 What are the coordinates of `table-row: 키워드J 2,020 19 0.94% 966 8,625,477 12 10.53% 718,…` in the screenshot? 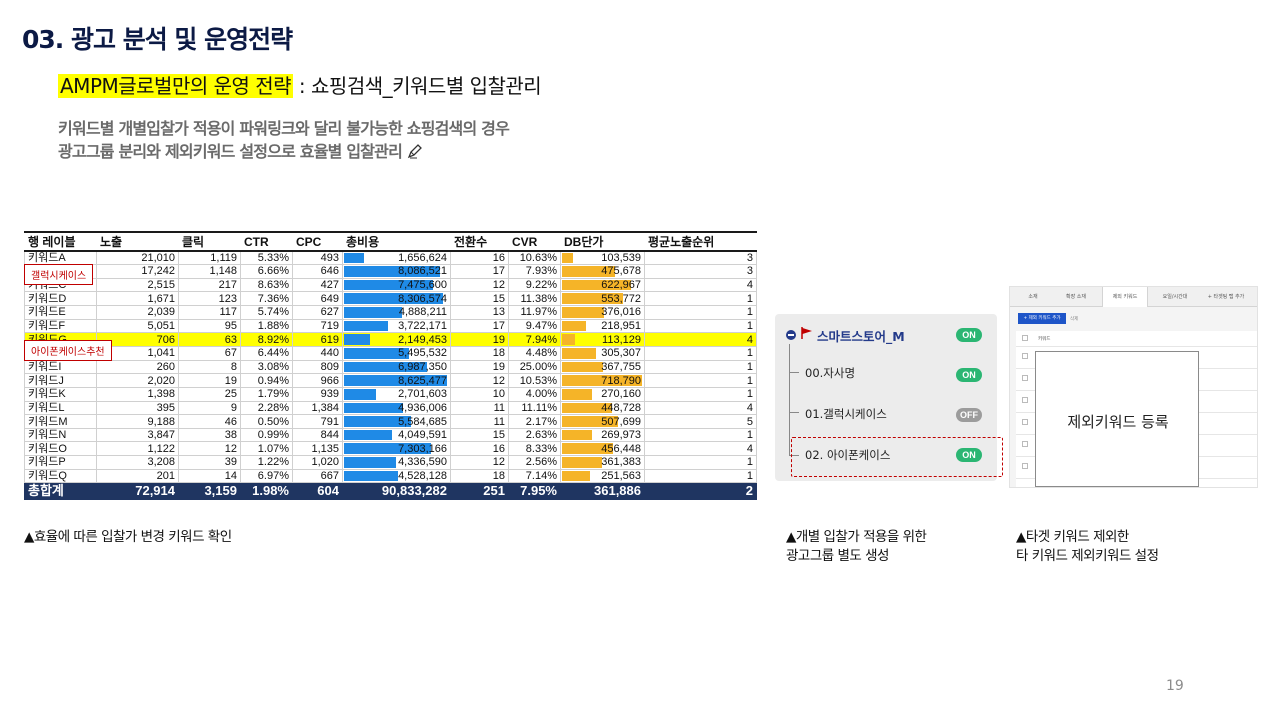 It's located at (390, 380).